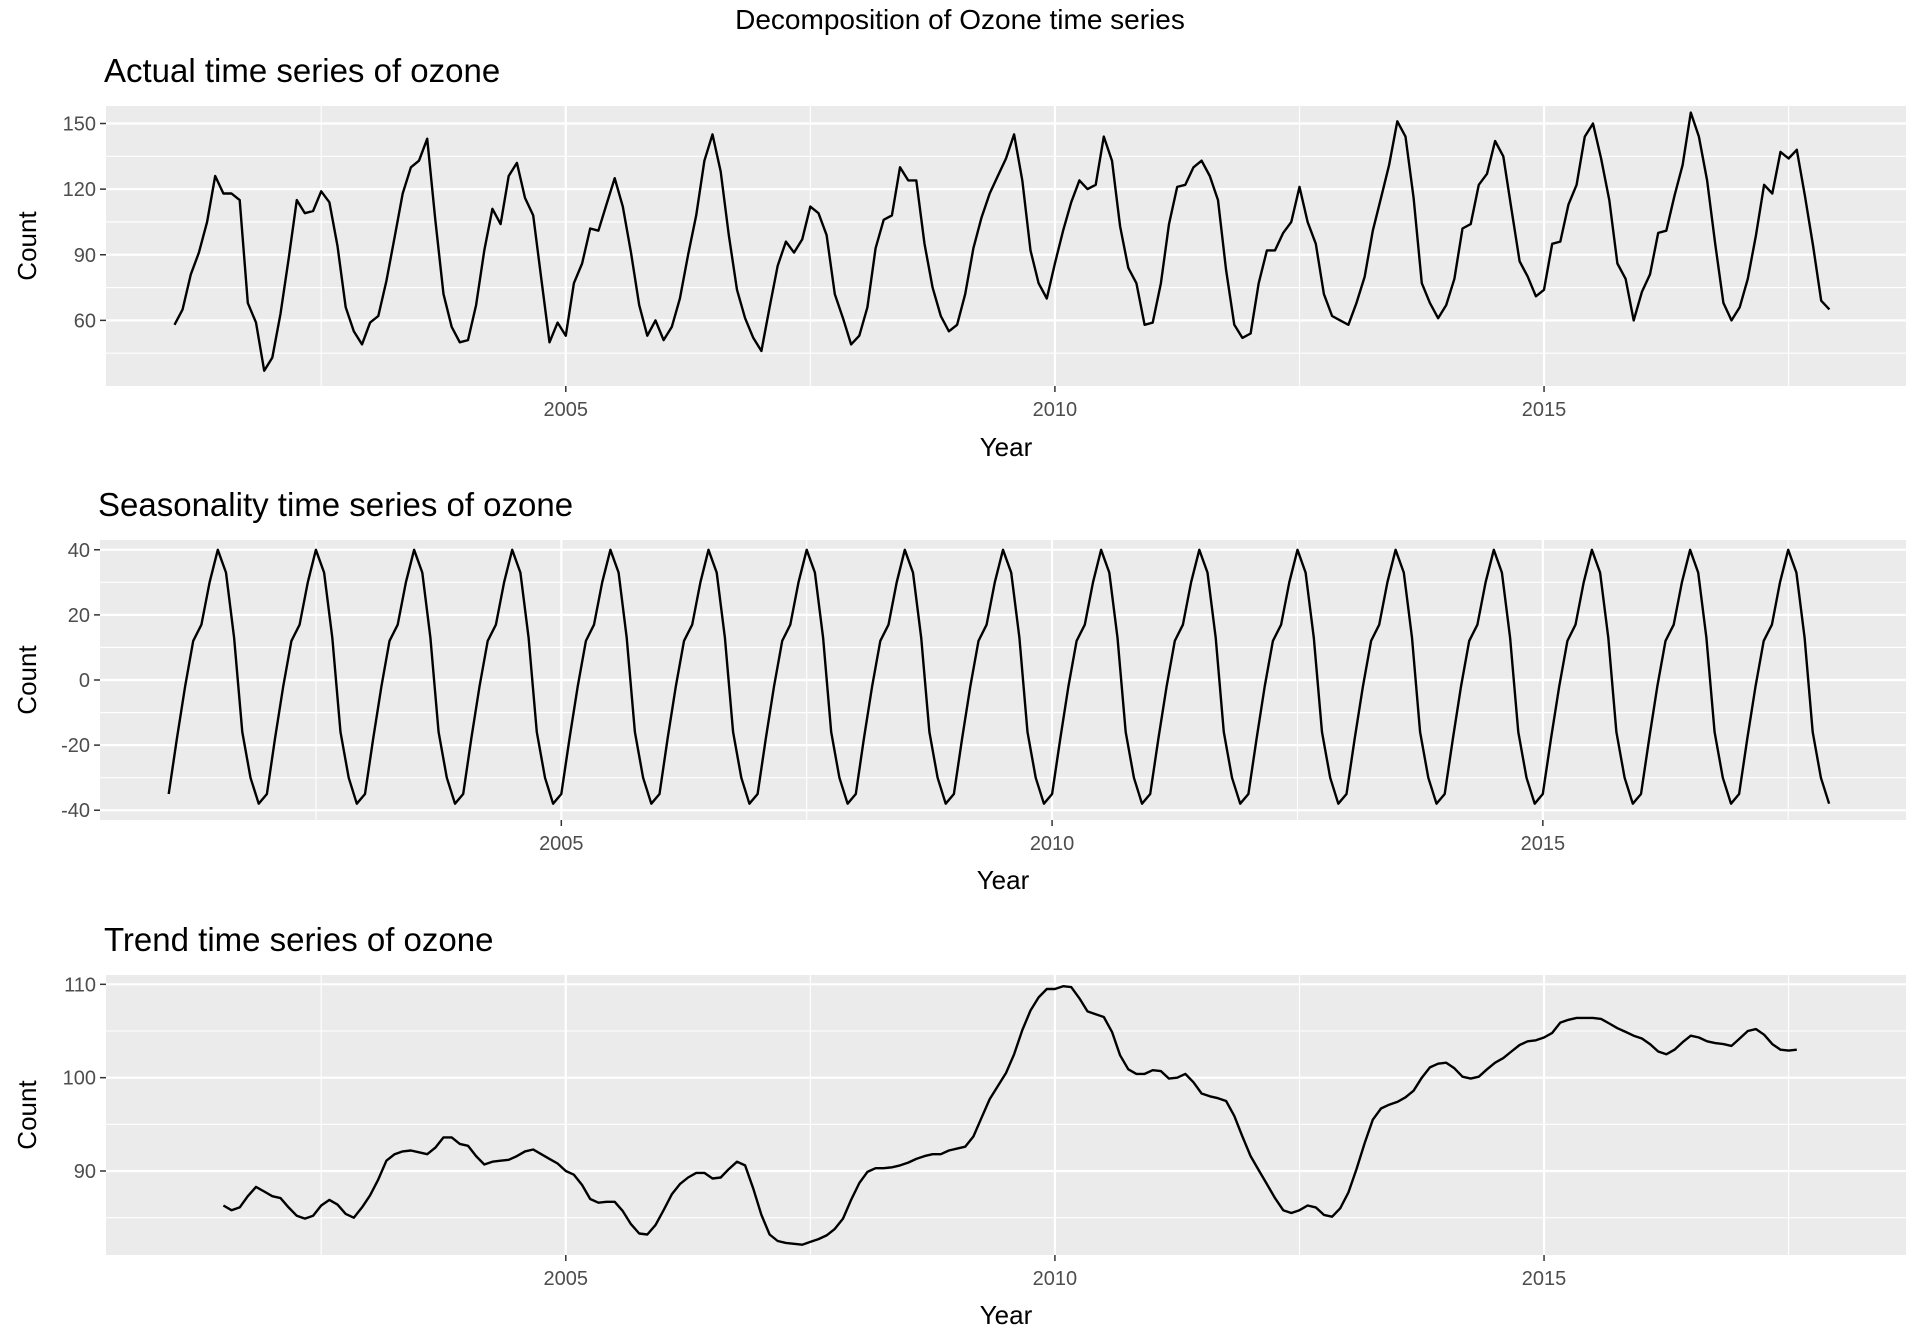  Describe the element at coordinates (75, 746) in the screenshot. I see `y-tick-label: -20` at that location.